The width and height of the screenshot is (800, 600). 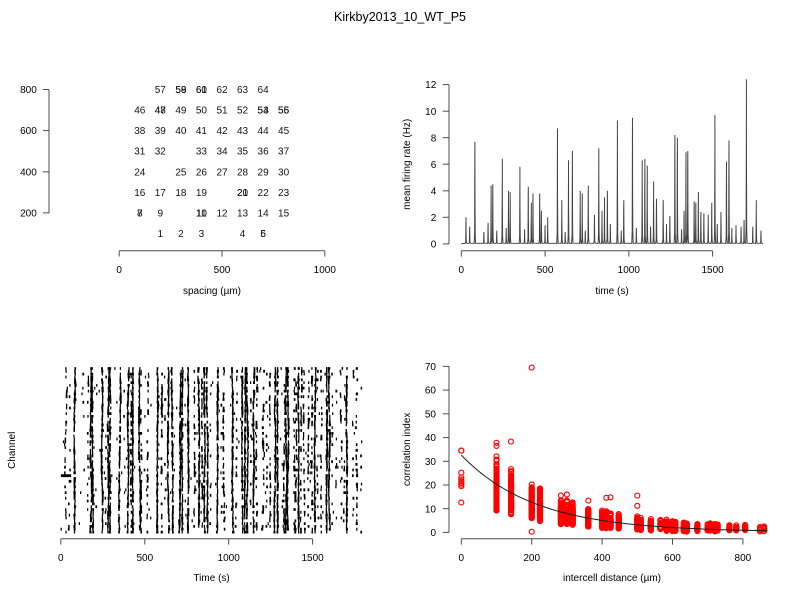 I want to click on svg-text: 11, so click(x=201, y=213).